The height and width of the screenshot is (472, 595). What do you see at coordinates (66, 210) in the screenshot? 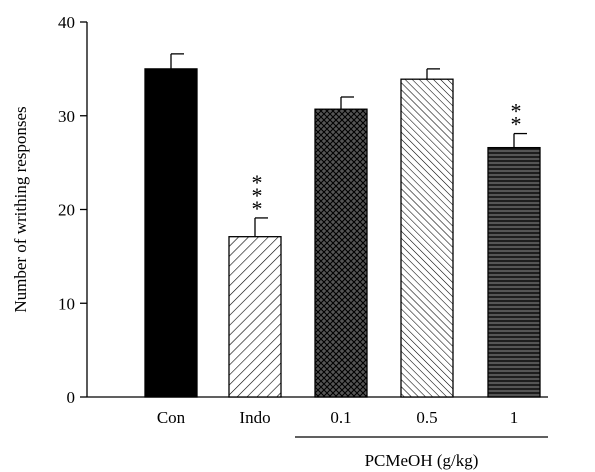
I see `y-tick-label: 20` at bounding box center [66, 210].